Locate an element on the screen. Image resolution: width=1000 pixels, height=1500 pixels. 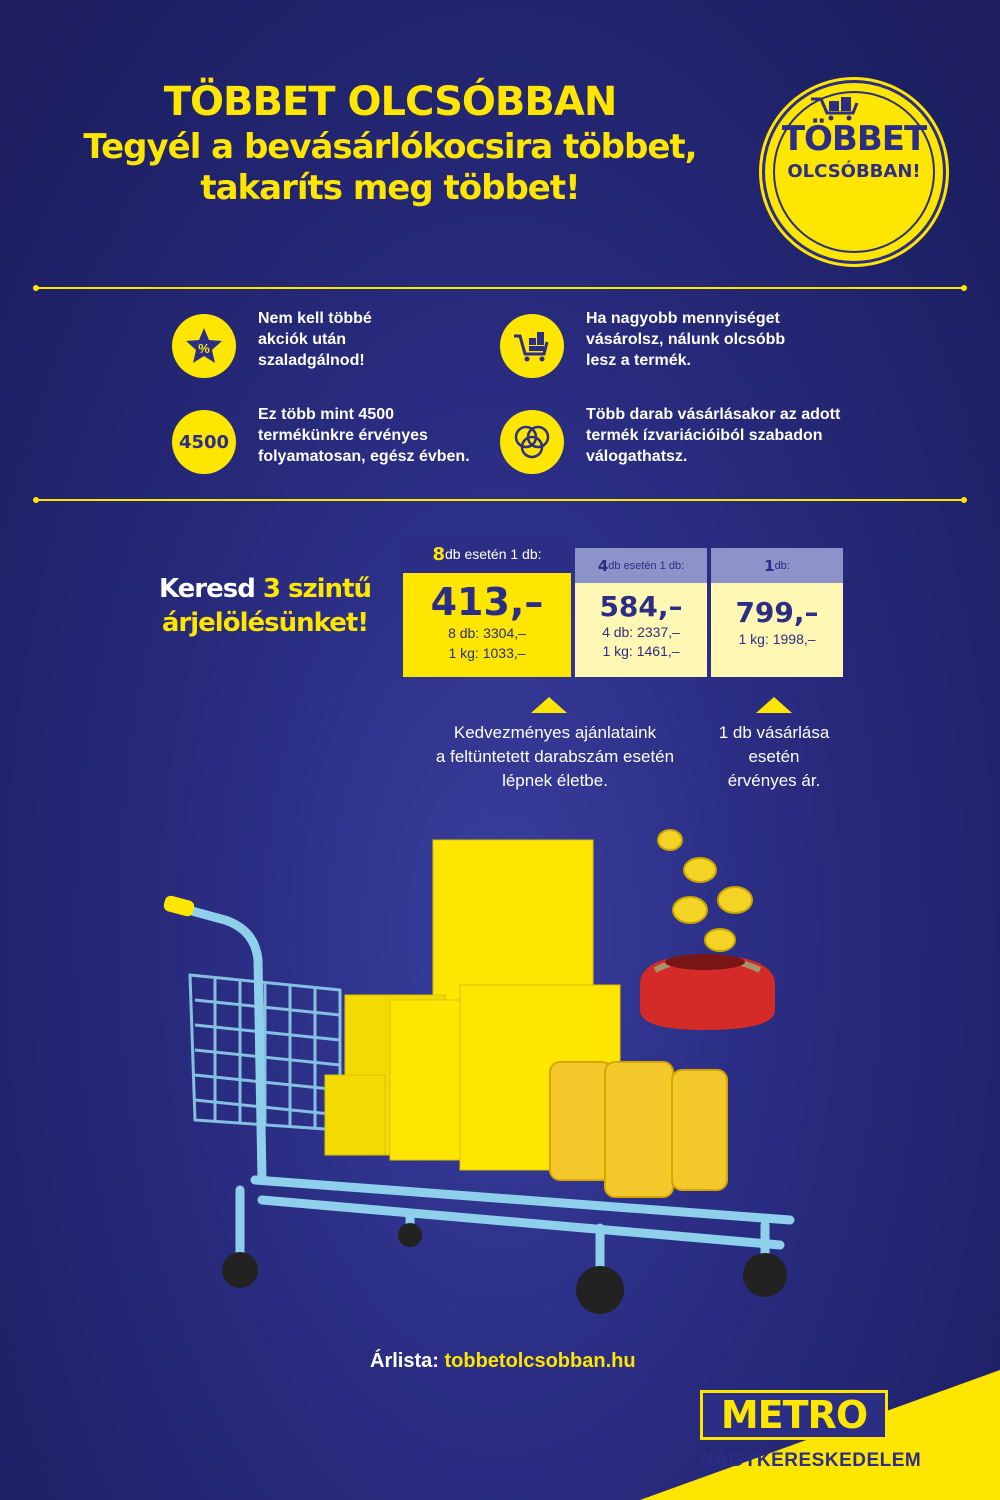
bags-icon is located at coordinates (638, 1129).